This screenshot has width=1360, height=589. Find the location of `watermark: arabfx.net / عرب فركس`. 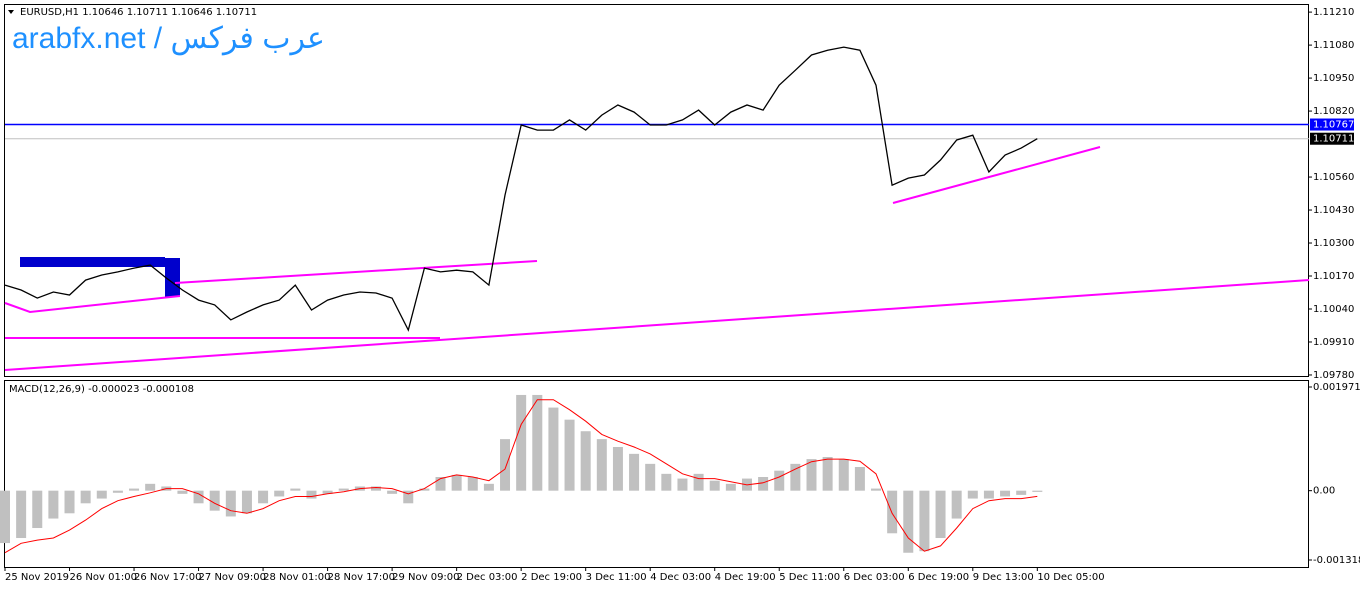

watermark: arabfx.net / عرب فركس is located at coordinates (168, 39).